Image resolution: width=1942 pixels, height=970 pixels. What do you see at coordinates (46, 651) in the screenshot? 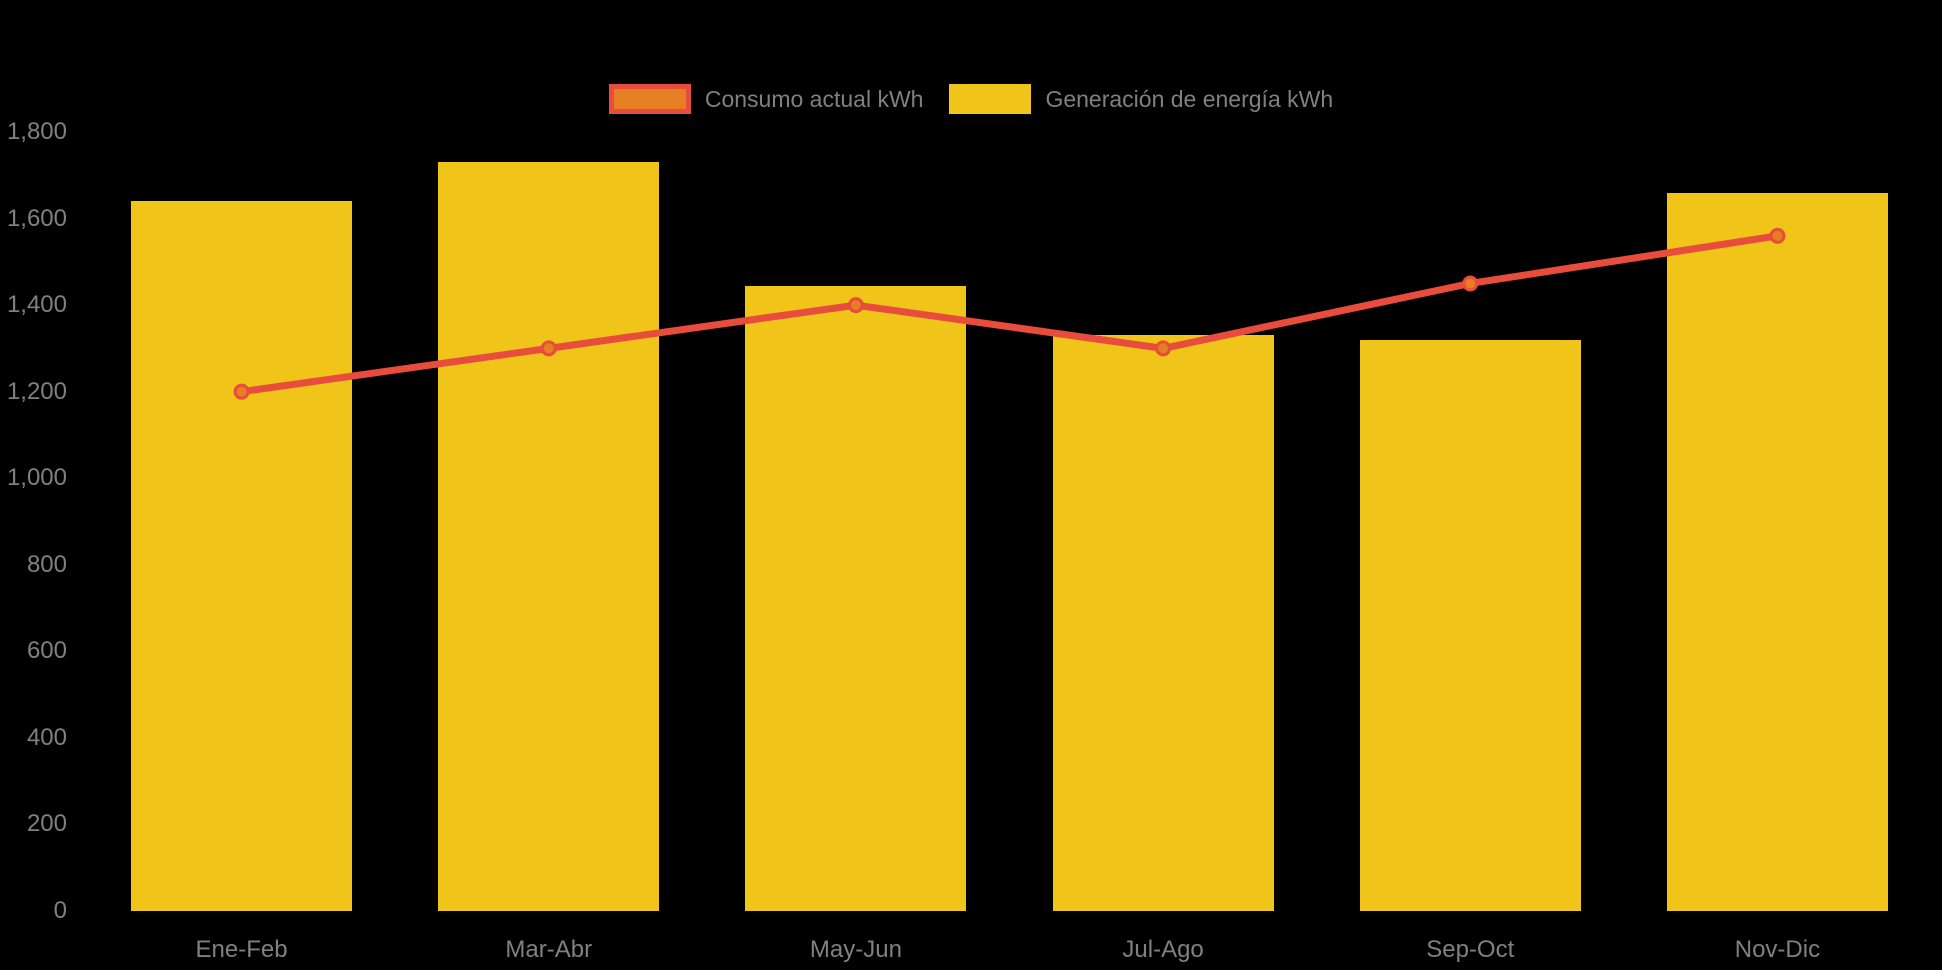
I see `y-axis-tick-label: 600` at bounding box center [46, 651].